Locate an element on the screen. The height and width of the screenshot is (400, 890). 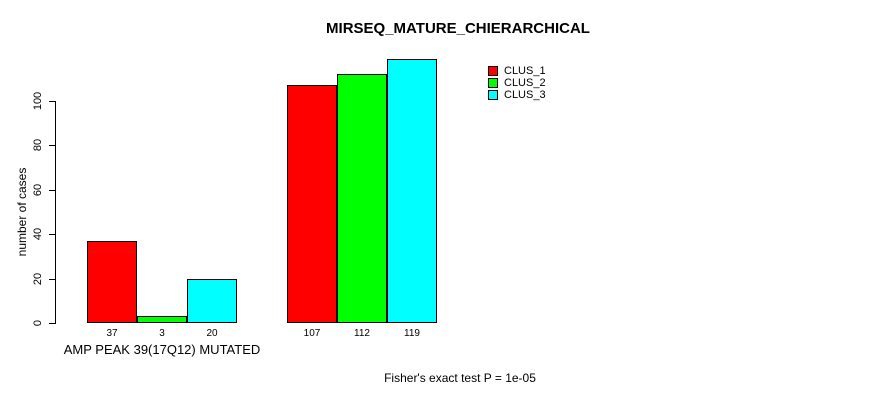
fisher-test-annotation: Fisher's exact test P = 1e-05 is located at coordinates (460, 378).